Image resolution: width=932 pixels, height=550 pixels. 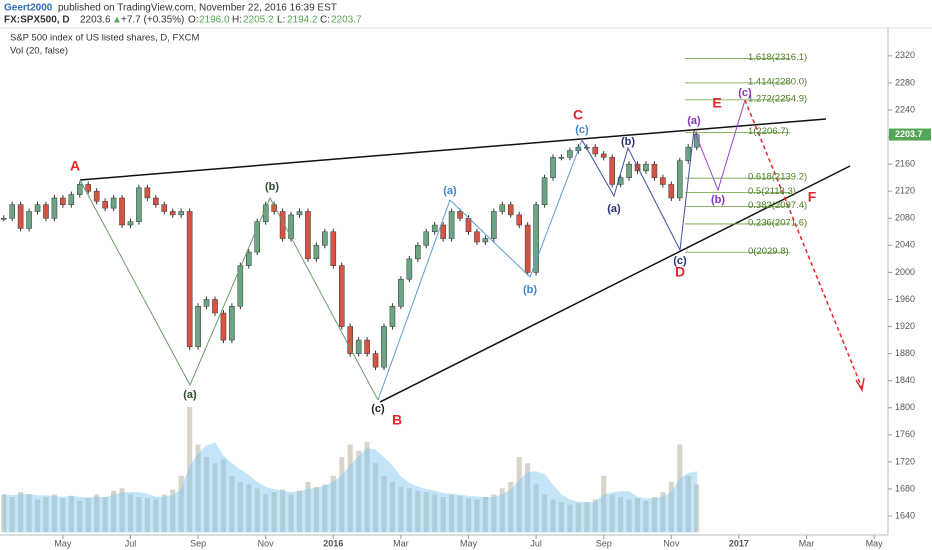 I want to click on x-tick-label: Sep, so click(x=198, y=543).